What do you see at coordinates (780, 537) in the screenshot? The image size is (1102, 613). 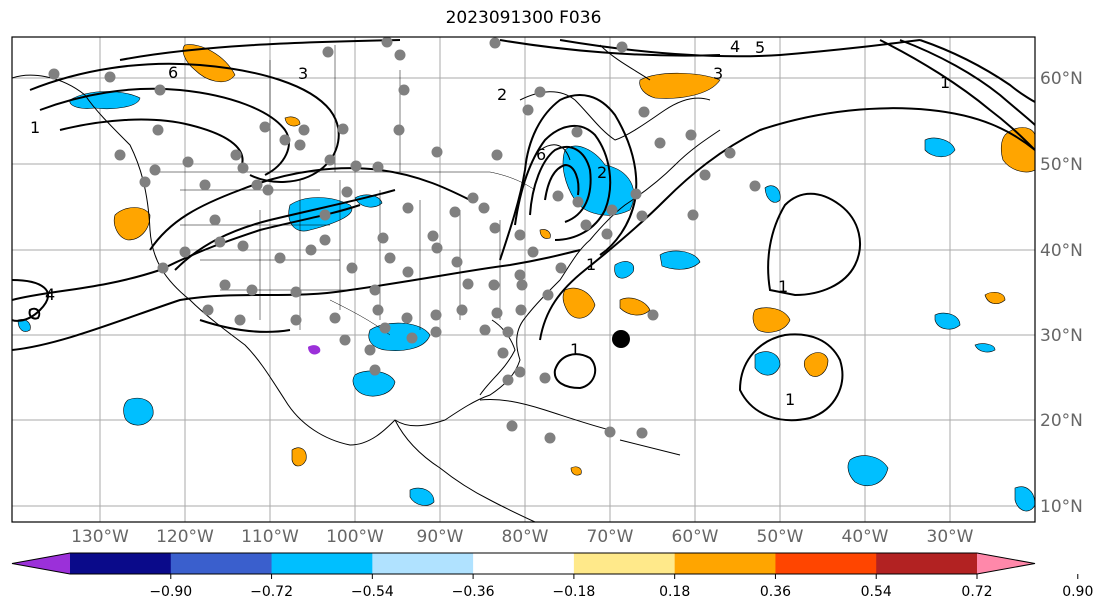 I see `lon-label: 50°W` at bounding box center [780, 537].